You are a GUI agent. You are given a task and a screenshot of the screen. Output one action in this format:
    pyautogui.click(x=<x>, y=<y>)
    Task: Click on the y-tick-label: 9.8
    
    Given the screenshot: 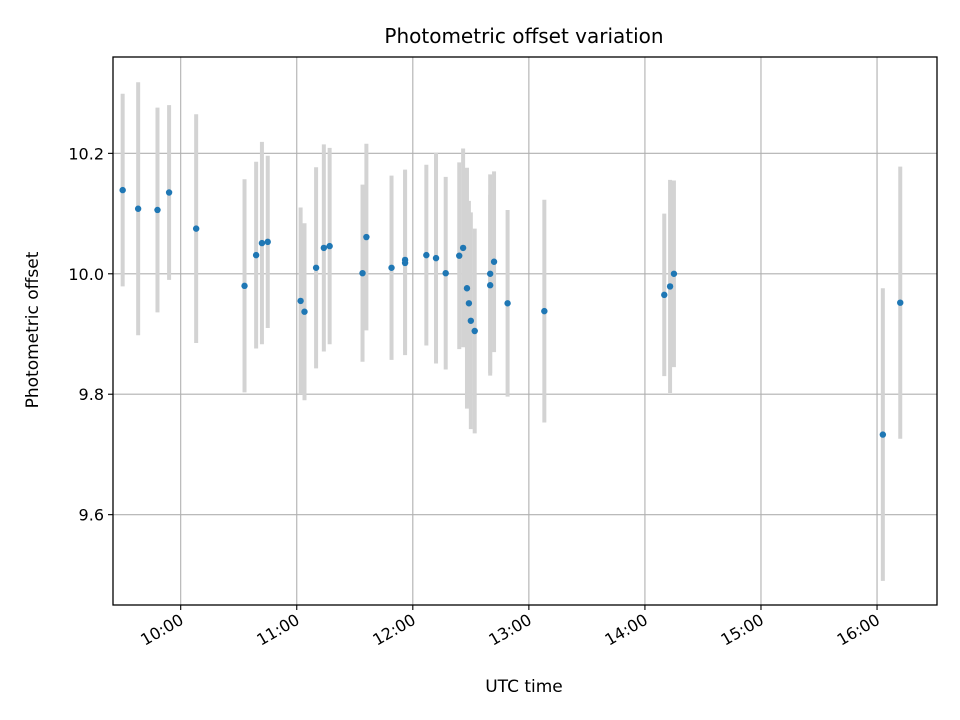 What is the action you would take?
    pyautogui.click(x=91, y=394)
    